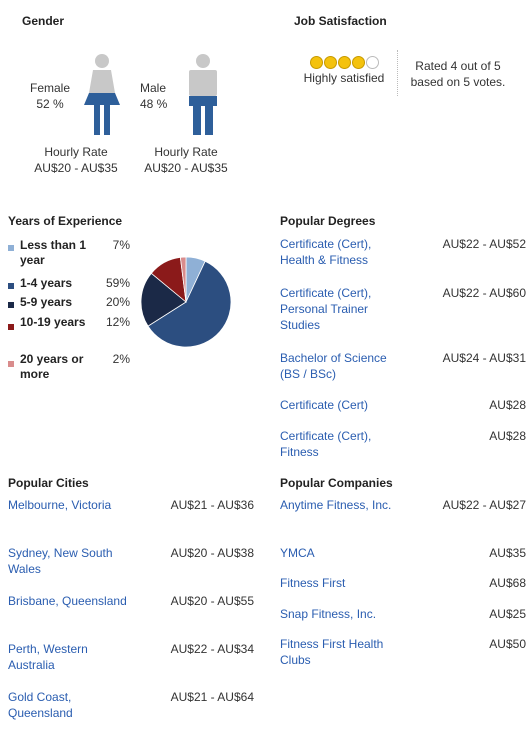 The image size is (532, 747). What do you see at coordinates (212, 649) in the screenshot?
I see `city-value: AU$22 - AU$34` at bounding box center [212, 649].